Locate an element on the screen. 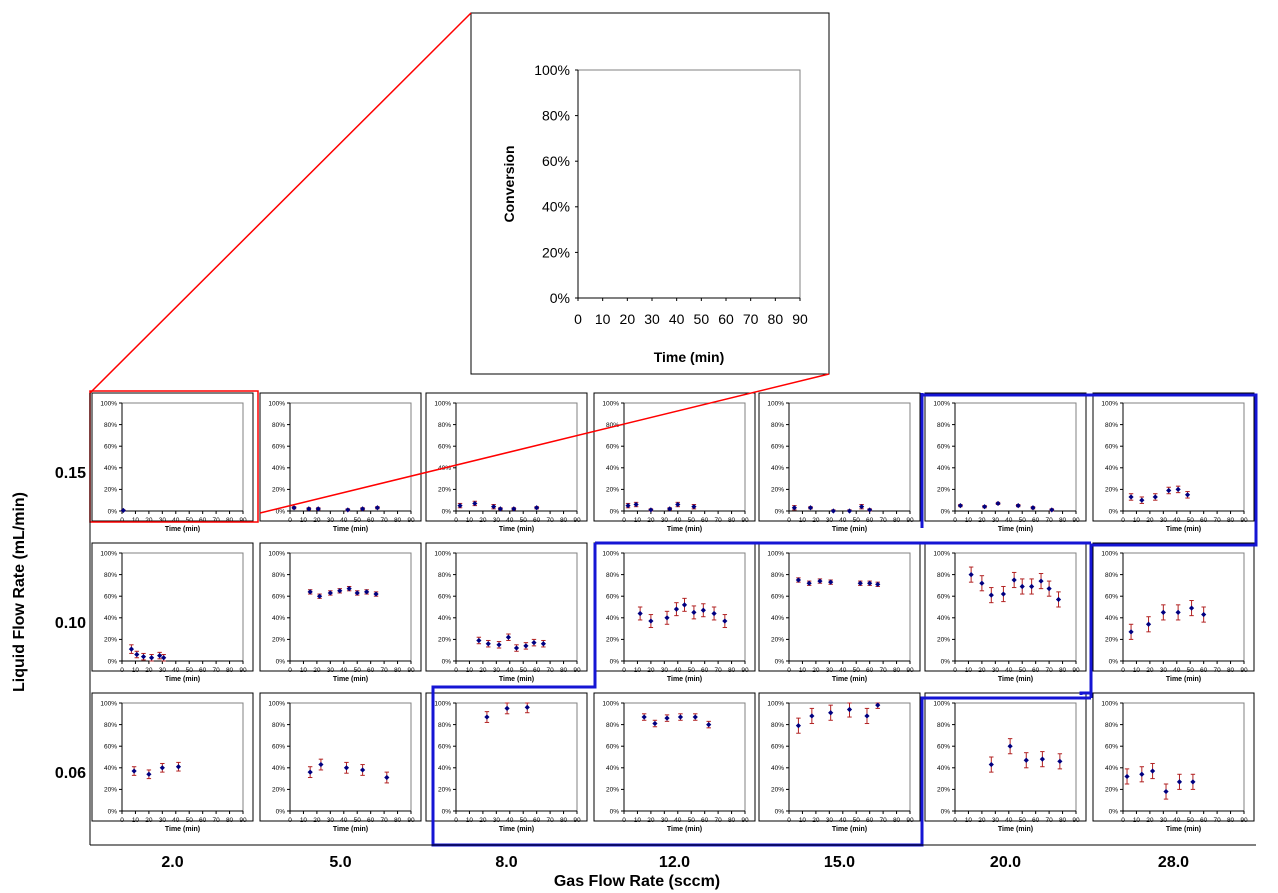 The width and height of the screenshot is (1278, 893). column-label: 2.0 is located at coordinates (172, 862).